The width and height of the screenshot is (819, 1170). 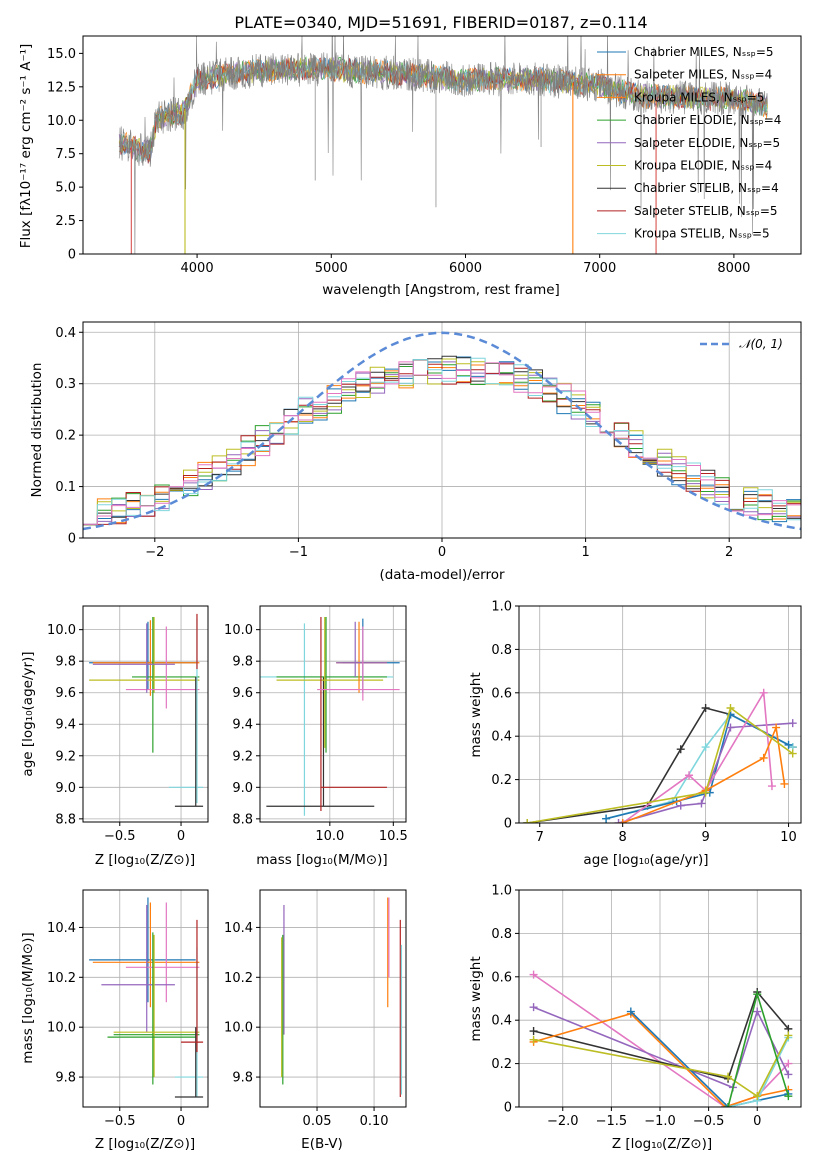 I want to click on x-tick-label: 4000, so click(x=197, y=268).